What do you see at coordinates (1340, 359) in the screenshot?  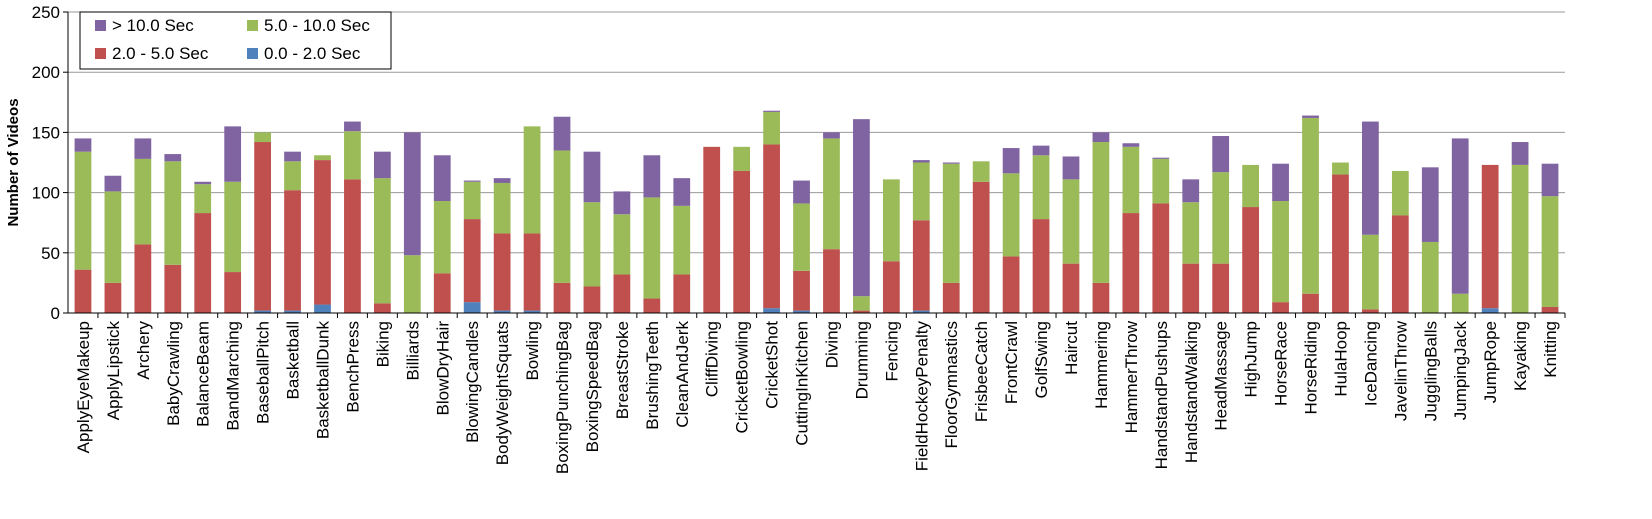 I see `x-tick-label: HulaHoop` at bounding box center [1340, 359].